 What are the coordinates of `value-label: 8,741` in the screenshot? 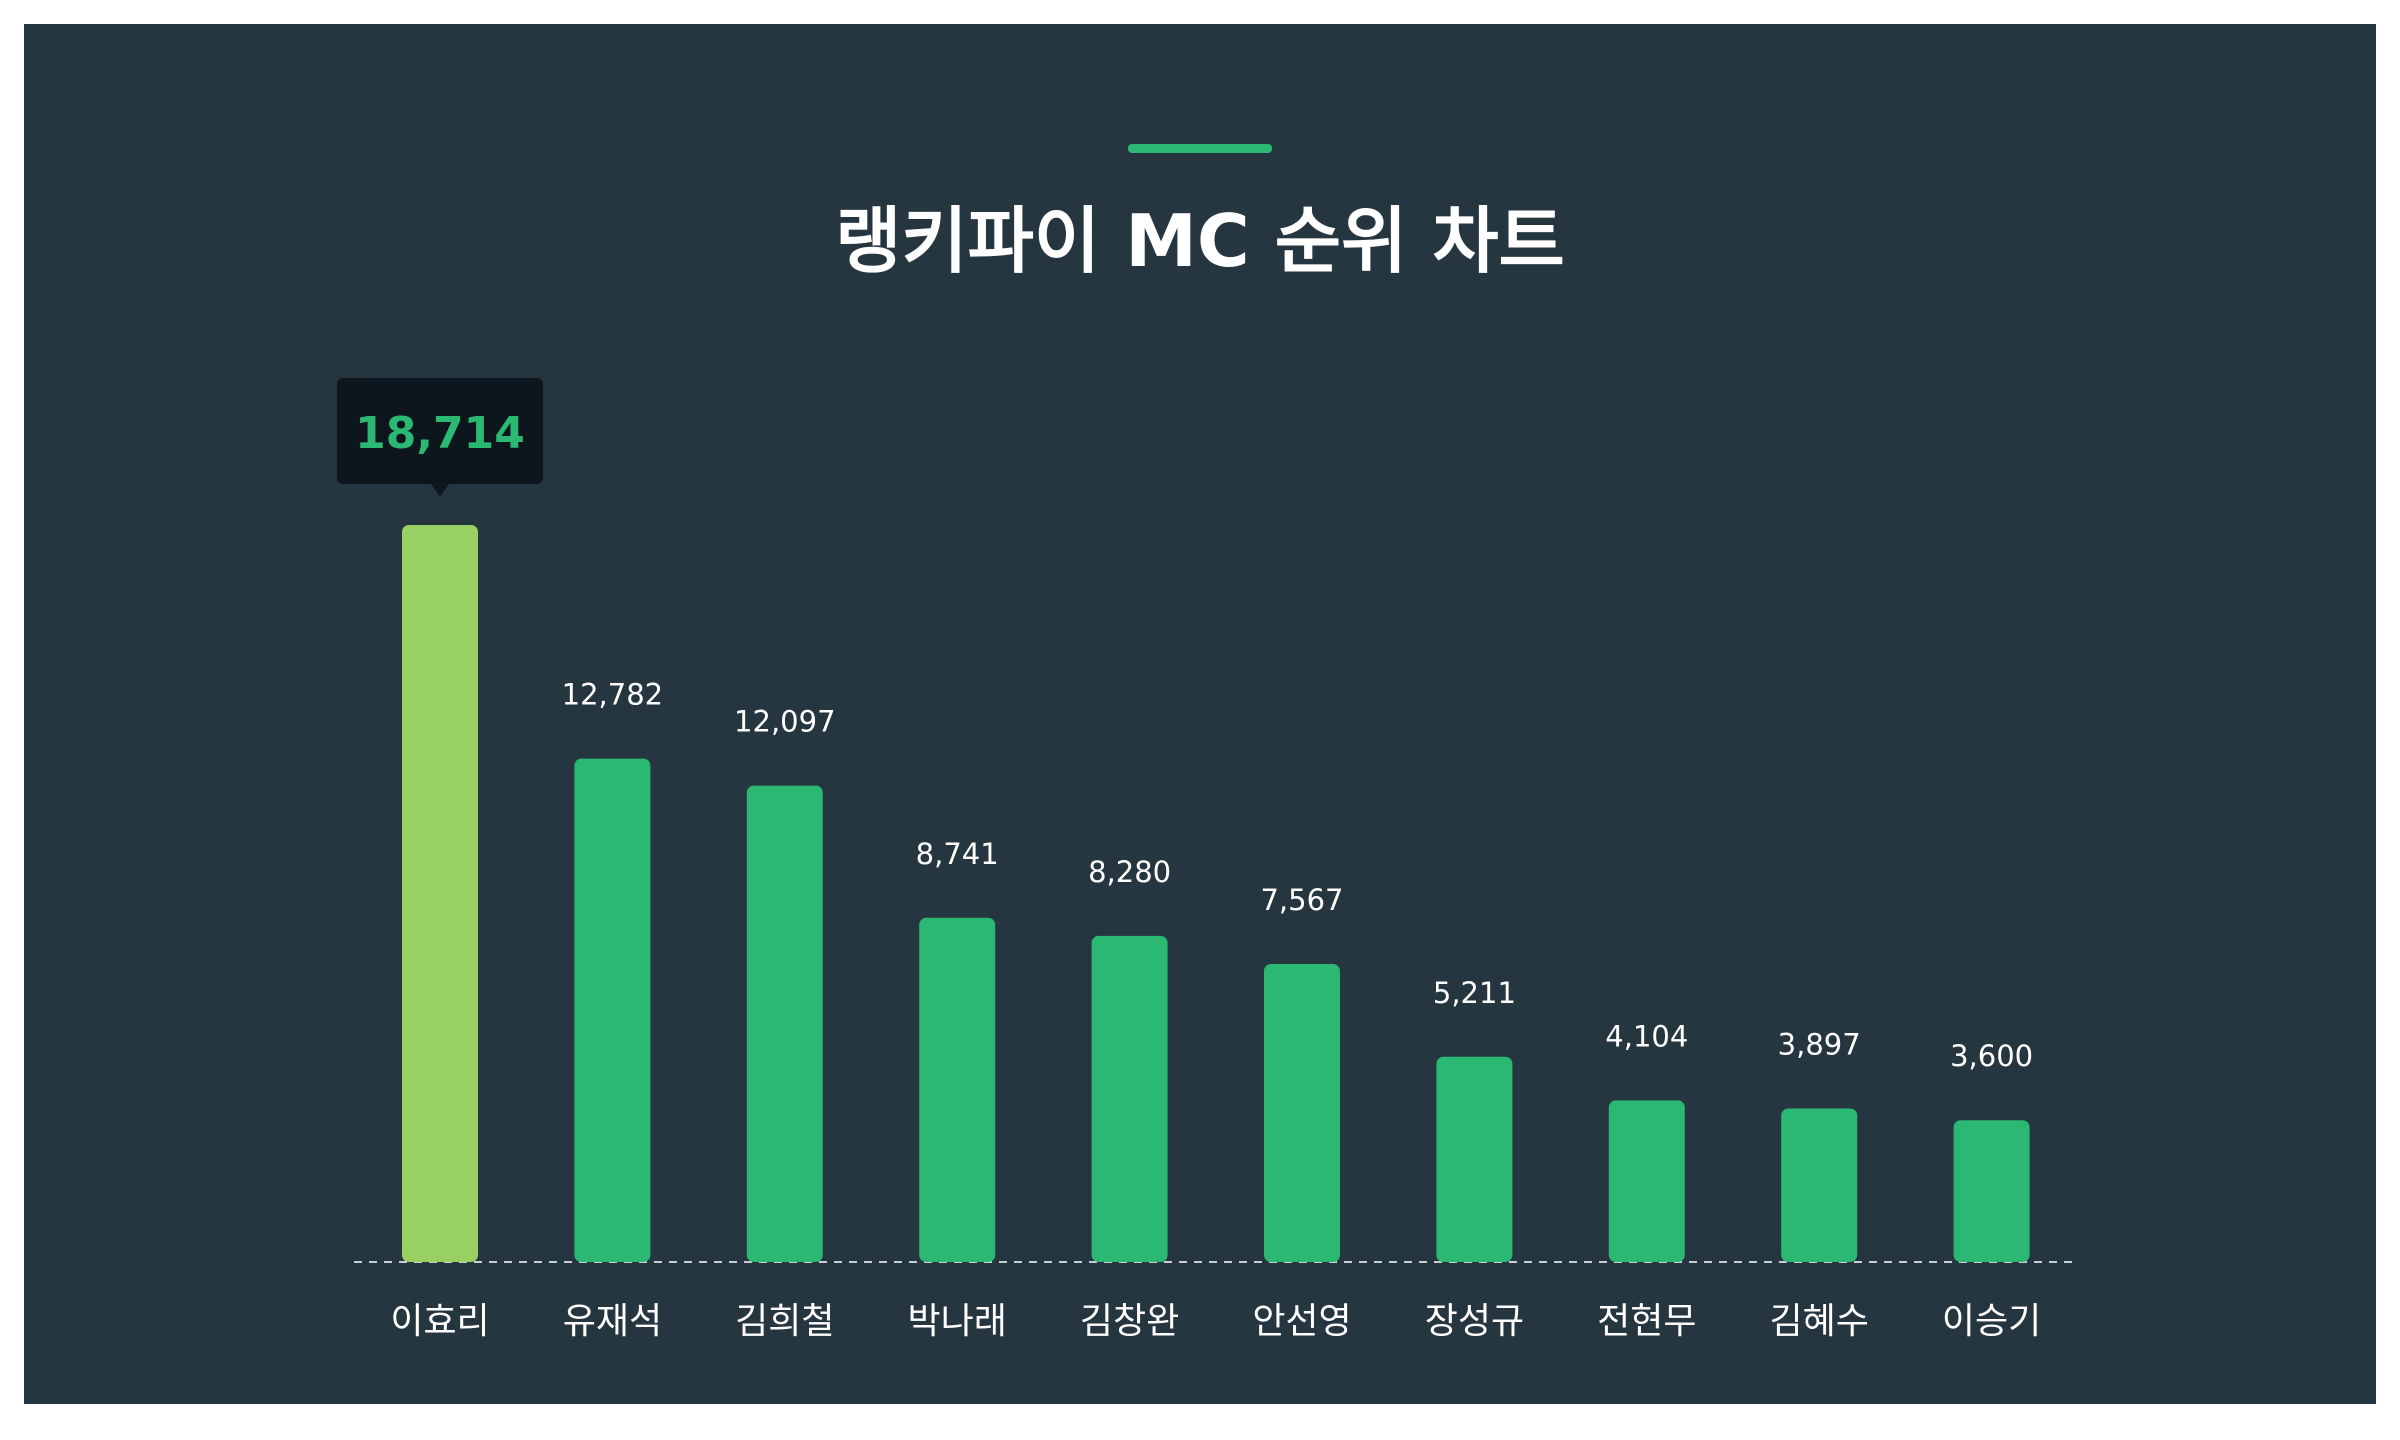 It's located at (957, 854).